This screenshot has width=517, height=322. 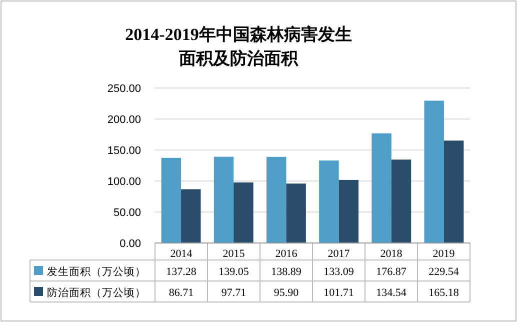 I want to click on data-label: 97.71, so click(x=233, y=293).